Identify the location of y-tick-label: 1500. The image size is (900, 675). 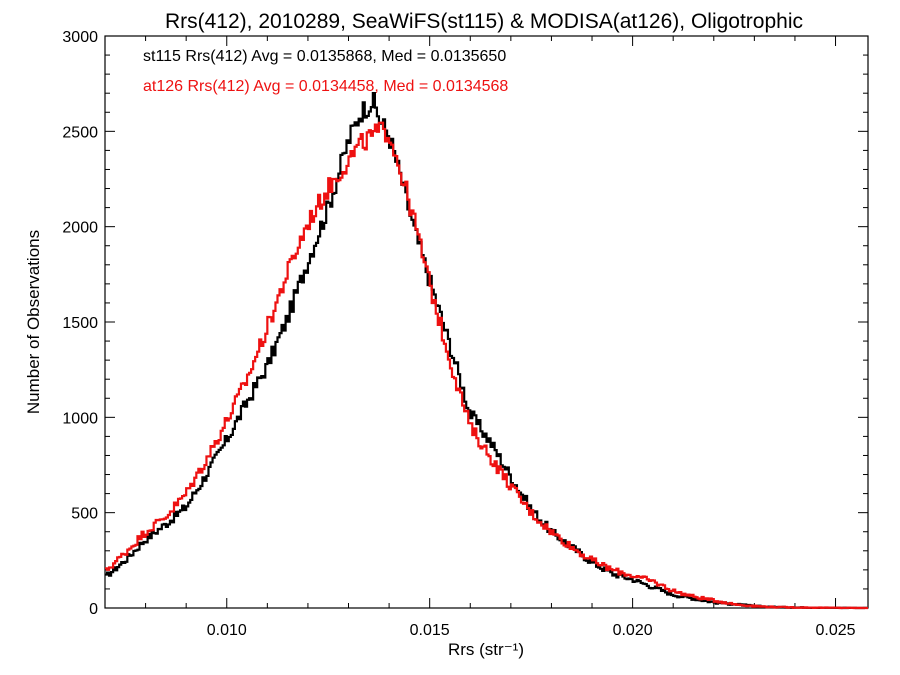
(80, 323).